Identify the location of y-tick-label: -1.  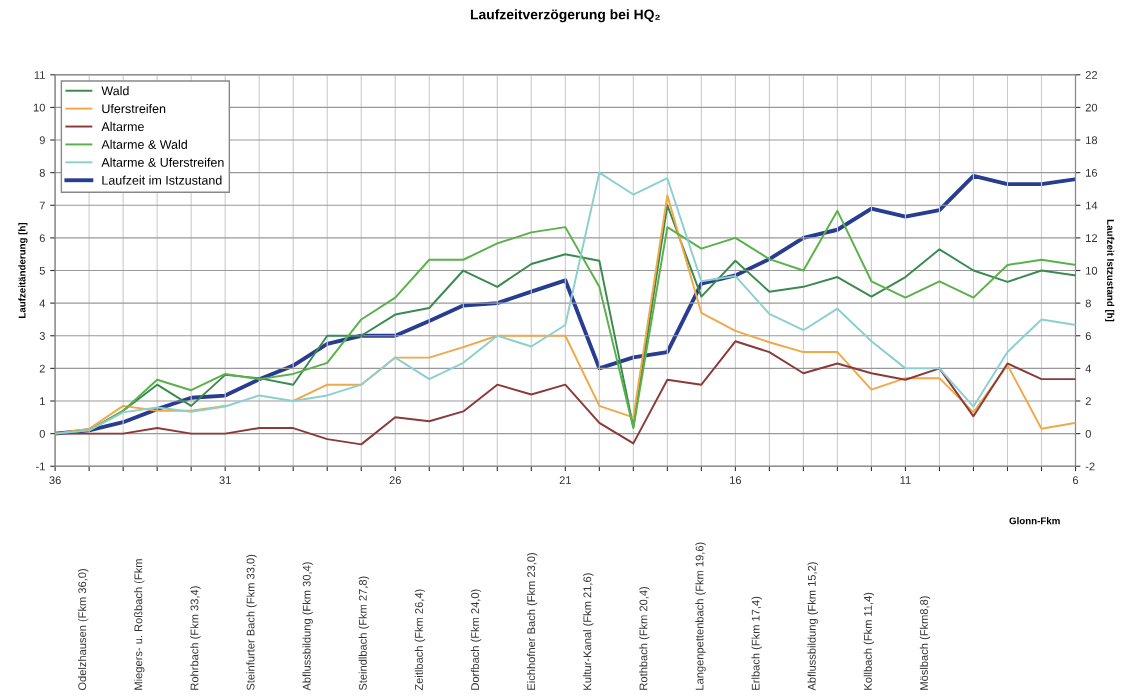
(40, 466).